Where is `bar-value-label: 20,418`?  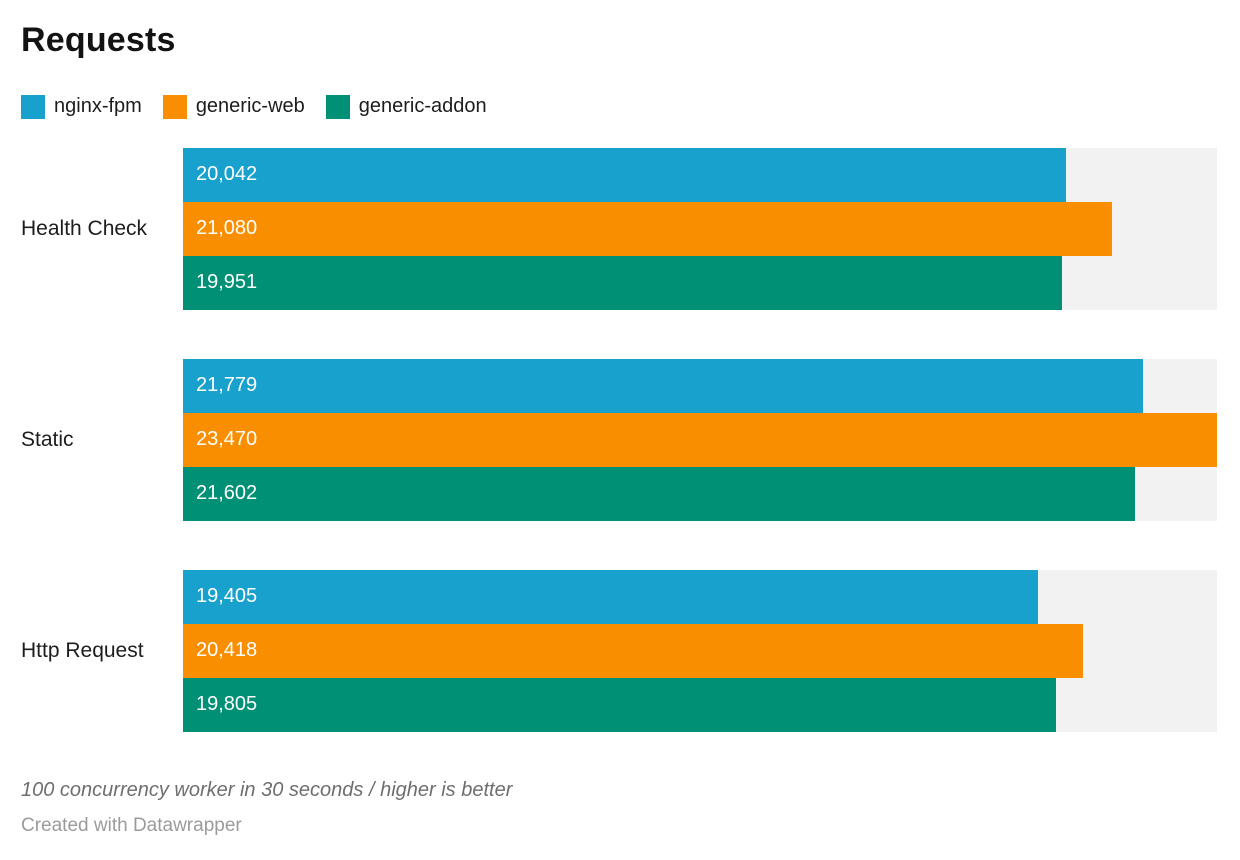
bar-value-label: 20,418 is located at coordinates (227, 650).